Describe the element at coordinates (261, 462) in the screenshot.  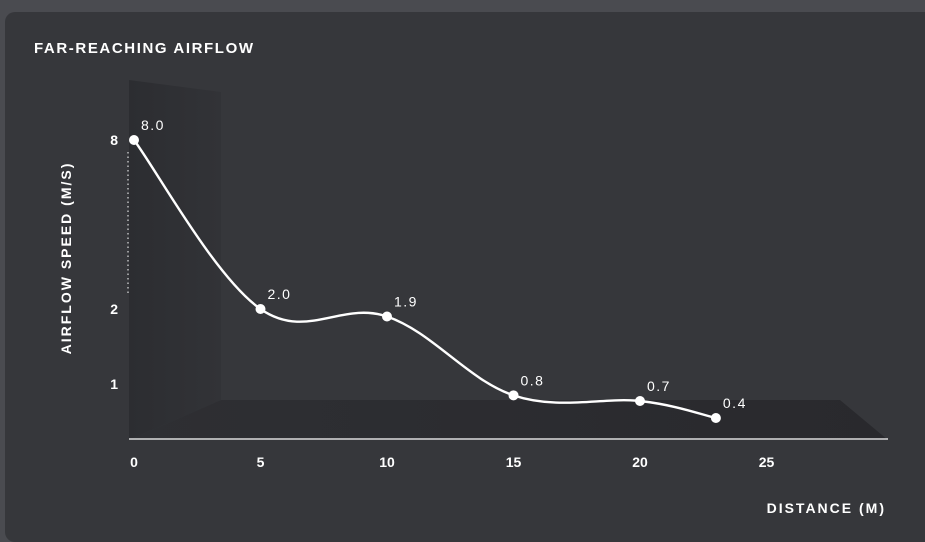
I see `x-tick-label: 5` at that location.